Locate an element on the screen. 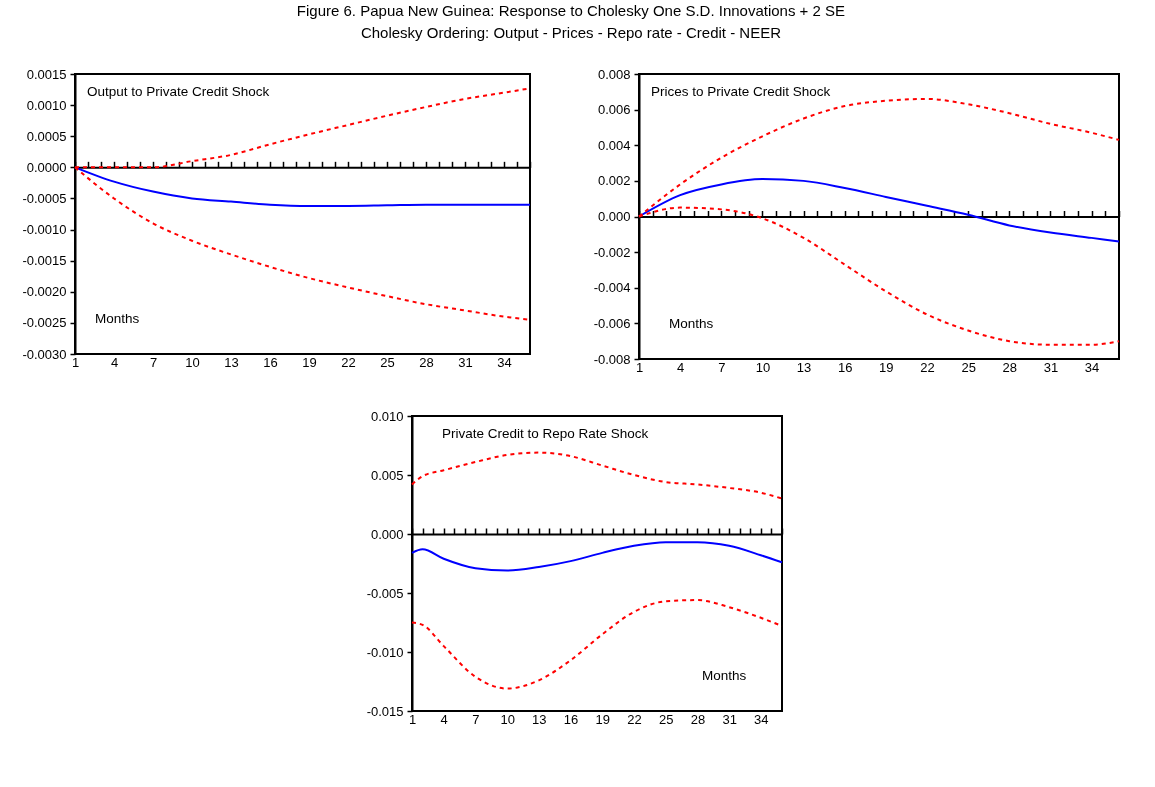 This screenshot has height=787, width=1155. y-tick-label: -0.005 is located at coordinates (385, 593).